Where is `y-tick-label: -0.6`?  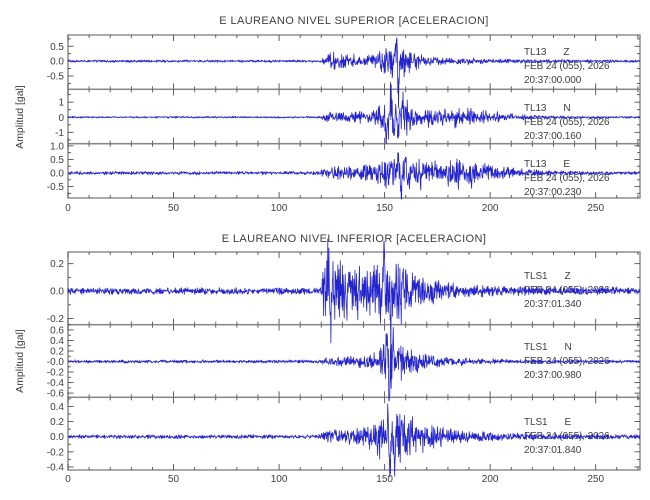
y-tick-label: -0.6 is located at coordinates (56, 394).